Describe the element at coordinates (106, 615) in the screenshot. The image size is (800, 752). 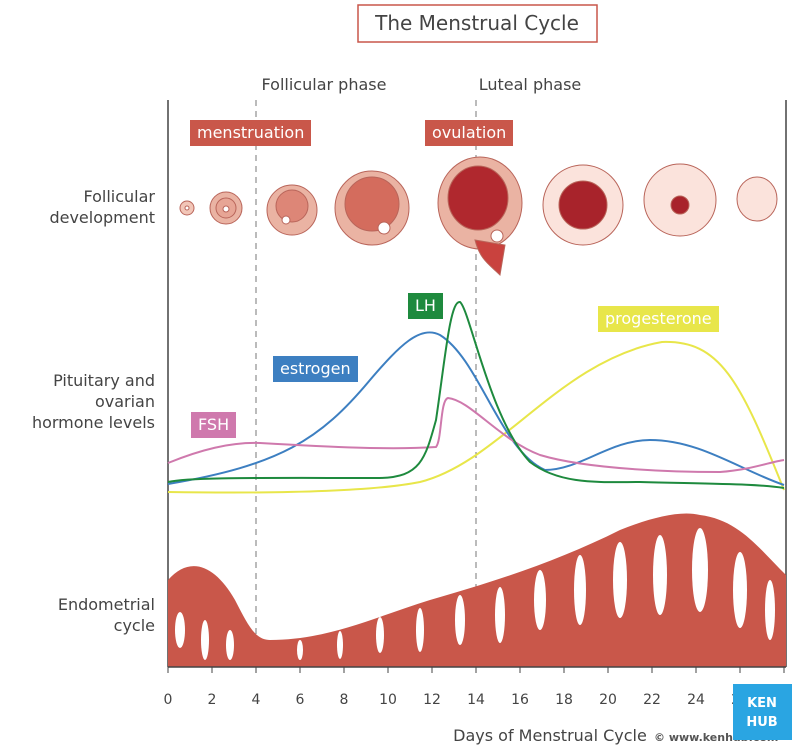
I see `row-label: Endometrial cycle` at that location.